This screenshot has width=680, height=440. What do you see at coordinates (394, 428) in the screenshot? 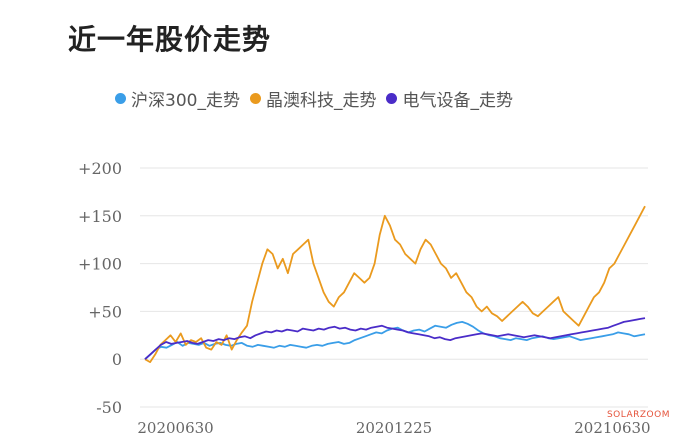
I see `x-tick-label: 20201225` at bounding box center [394, 428].